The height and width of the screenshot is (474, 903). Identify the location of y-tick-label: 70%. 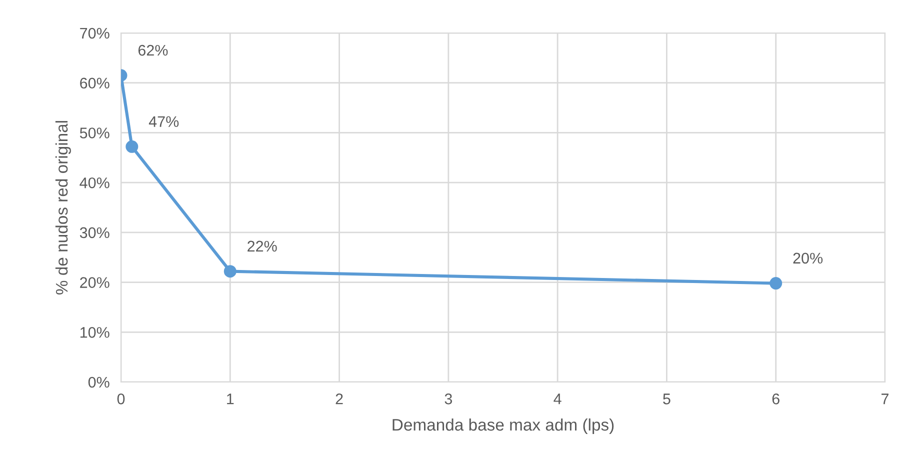
(95, 33).